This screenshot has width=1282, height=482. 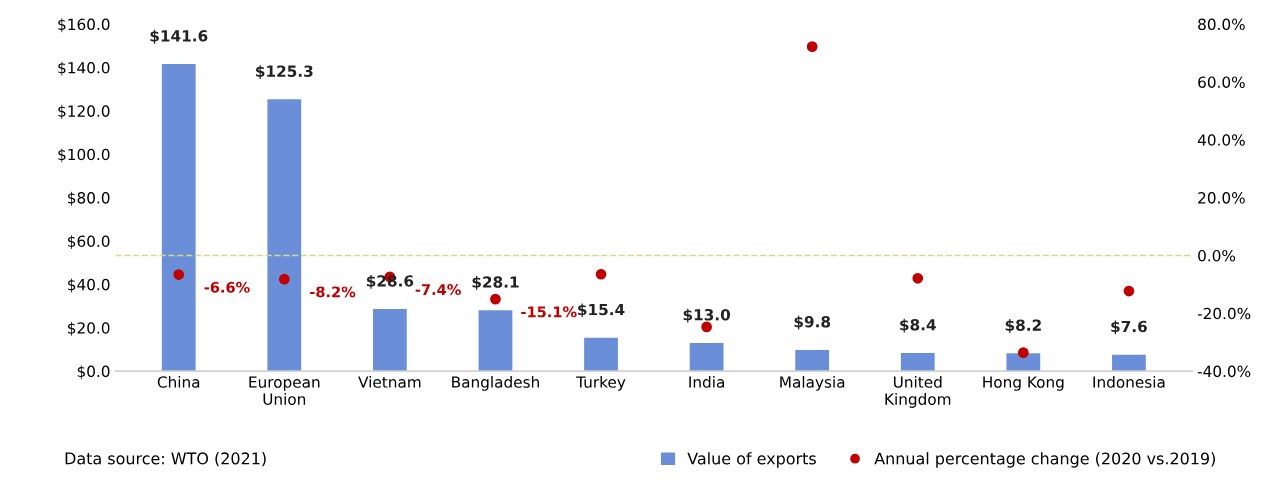 I want to click on x-tick-label: India, so click(x=706, y=382).